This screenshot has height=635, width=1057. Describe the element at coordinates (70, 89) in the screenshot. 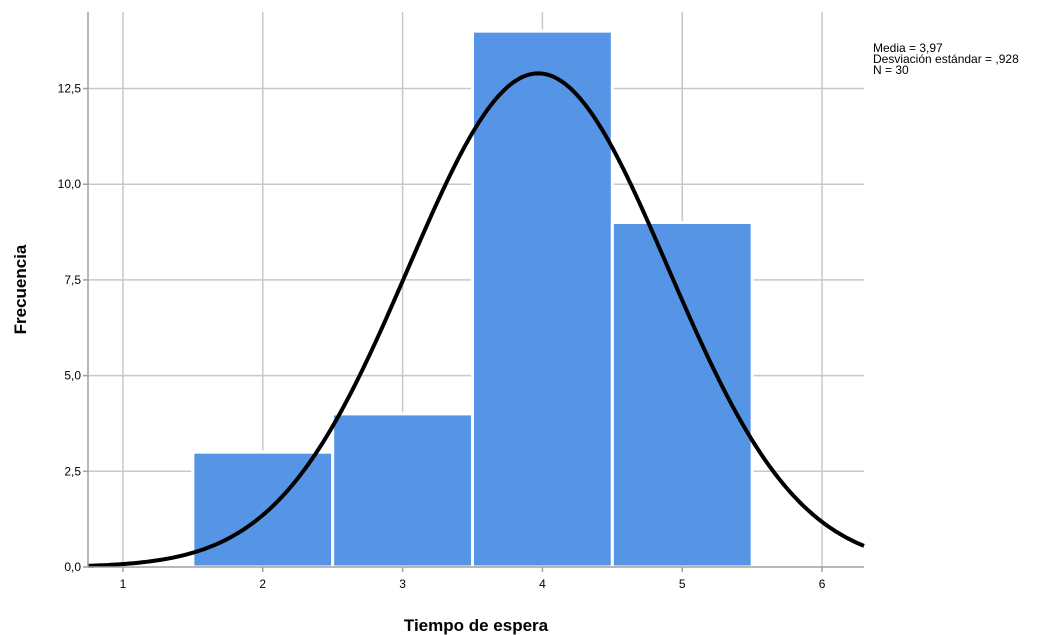

I see `y-tick-label: 12,5` at that location.